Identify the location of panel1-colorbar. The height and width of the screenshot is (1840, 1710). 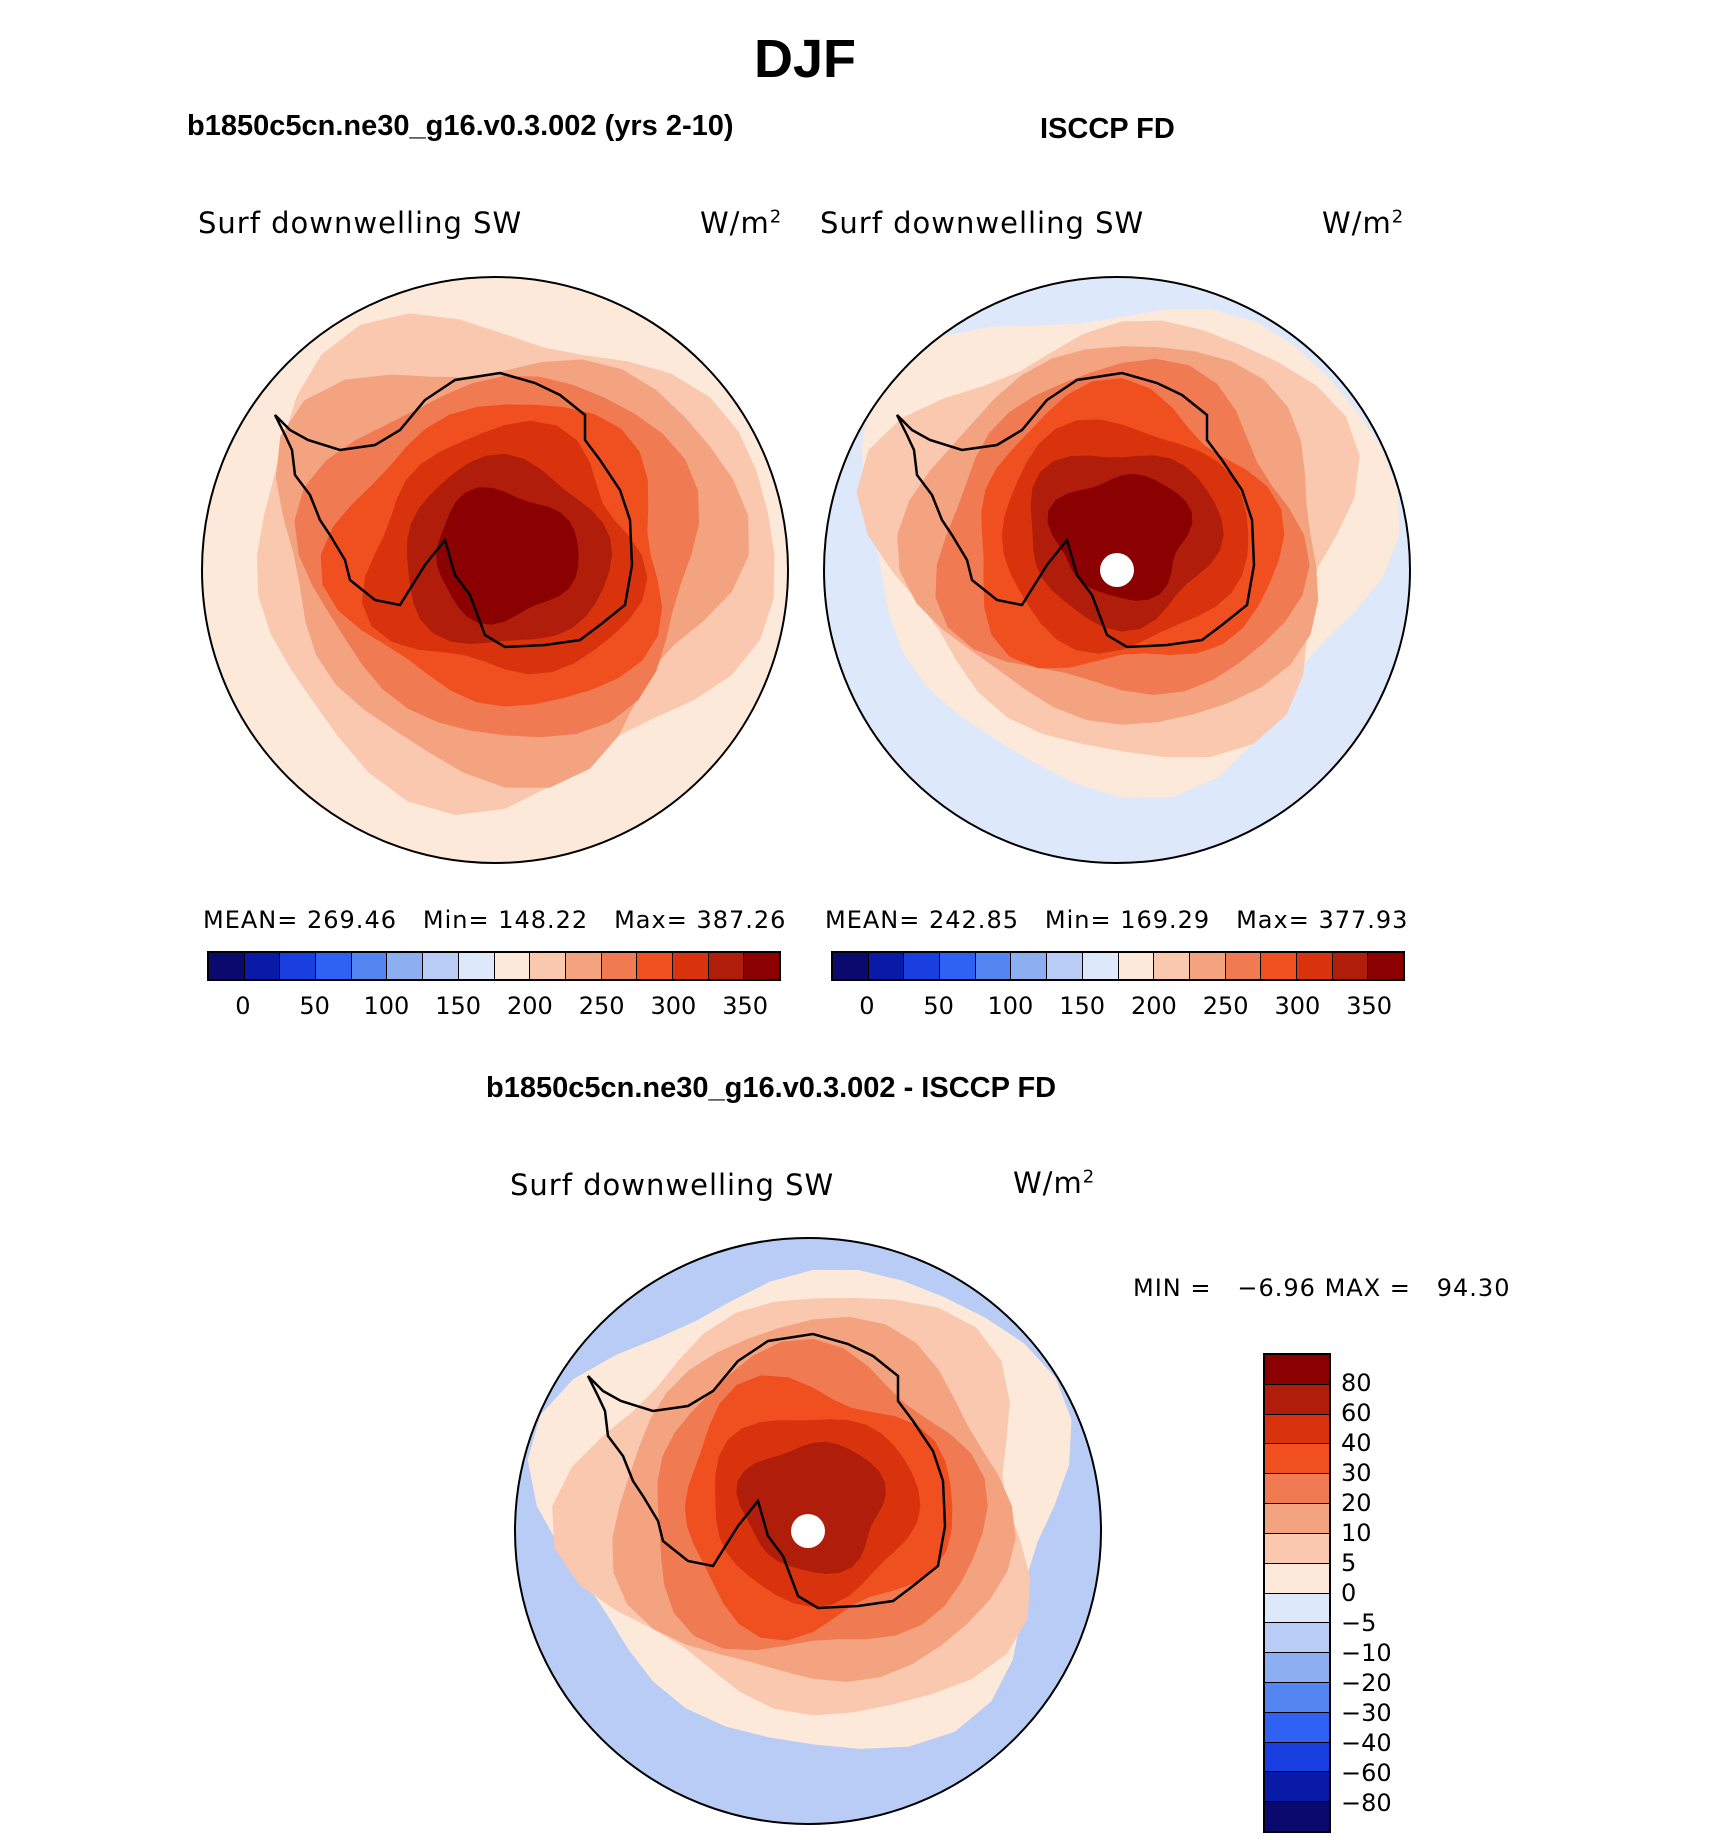
(494, 966).